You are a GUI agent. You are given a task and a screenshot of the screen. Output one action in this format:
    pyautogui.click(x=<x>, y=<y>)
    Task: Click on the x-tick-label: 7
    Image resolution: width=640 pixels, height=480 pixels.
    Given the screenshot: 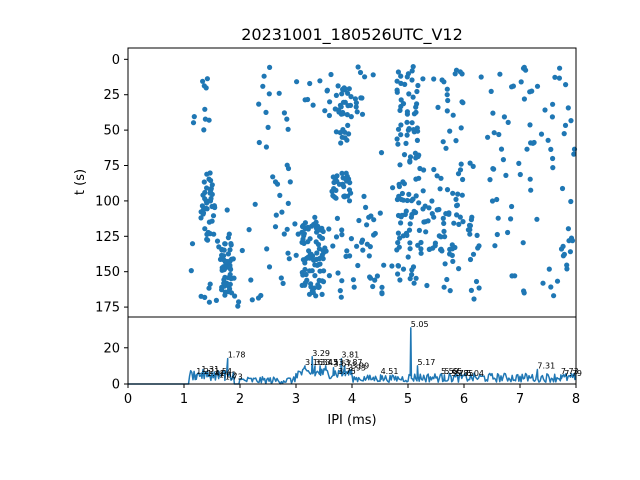 What is the action you would take?
    pyautogui.click(x=520, y=399)
    